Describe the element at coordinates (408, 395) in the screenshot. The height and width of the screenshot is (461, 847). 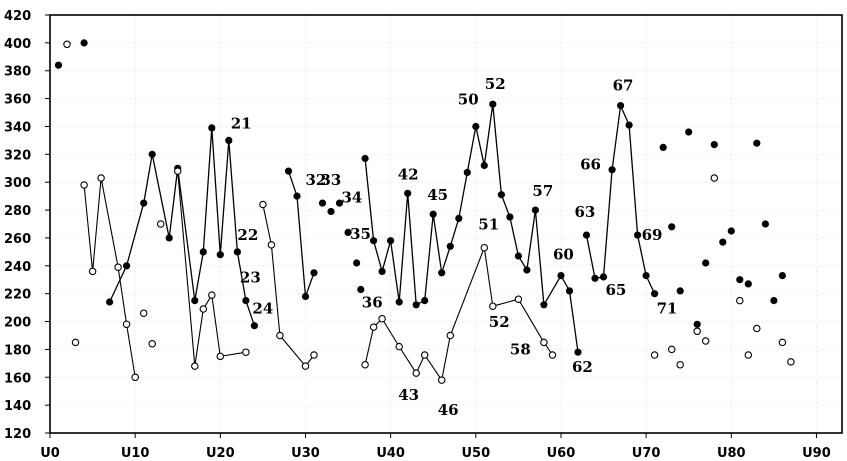
I see `point-label: 43` at that location.